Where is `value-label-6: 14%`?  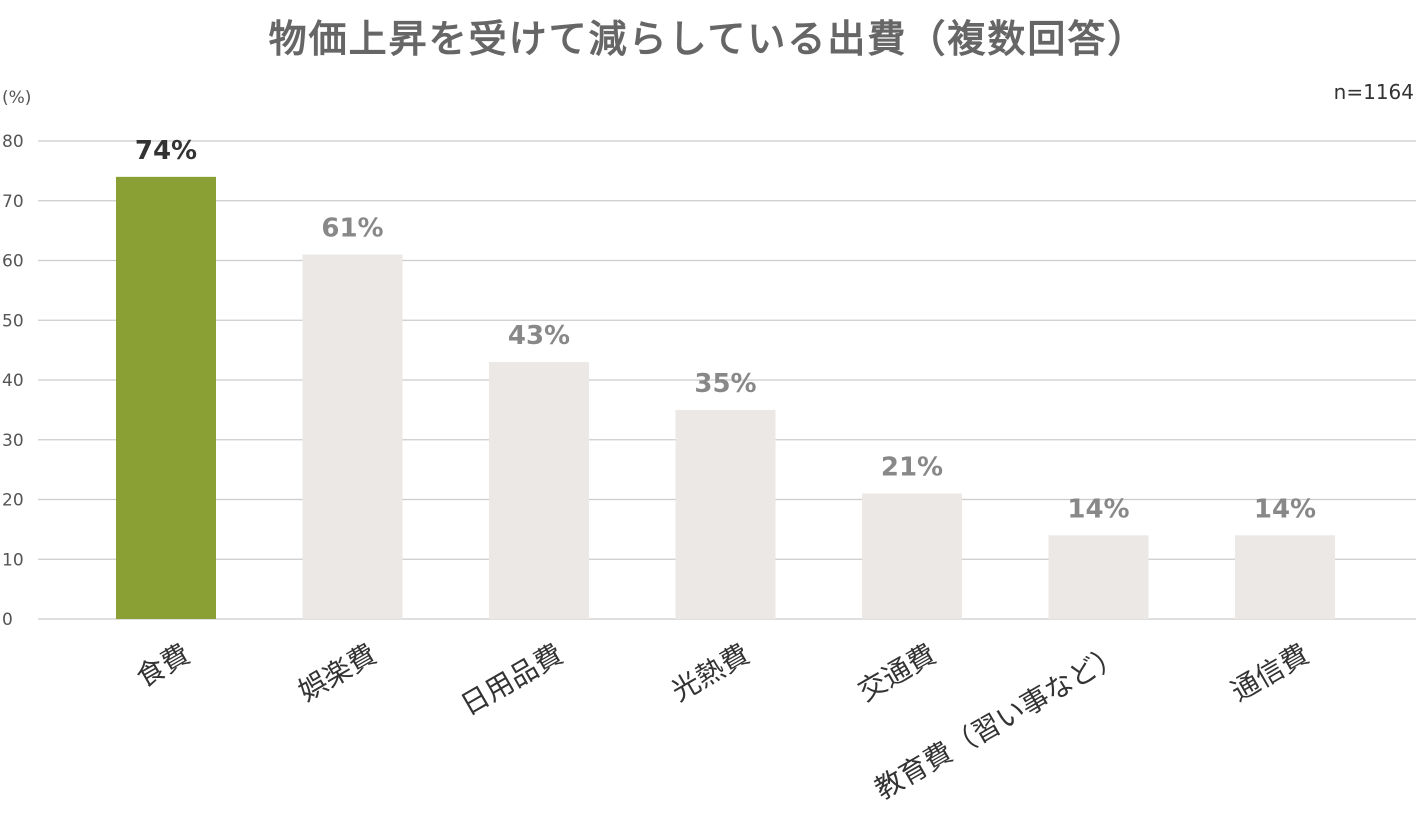 value-label-6: 14% is located at coordinates (1285, 509).